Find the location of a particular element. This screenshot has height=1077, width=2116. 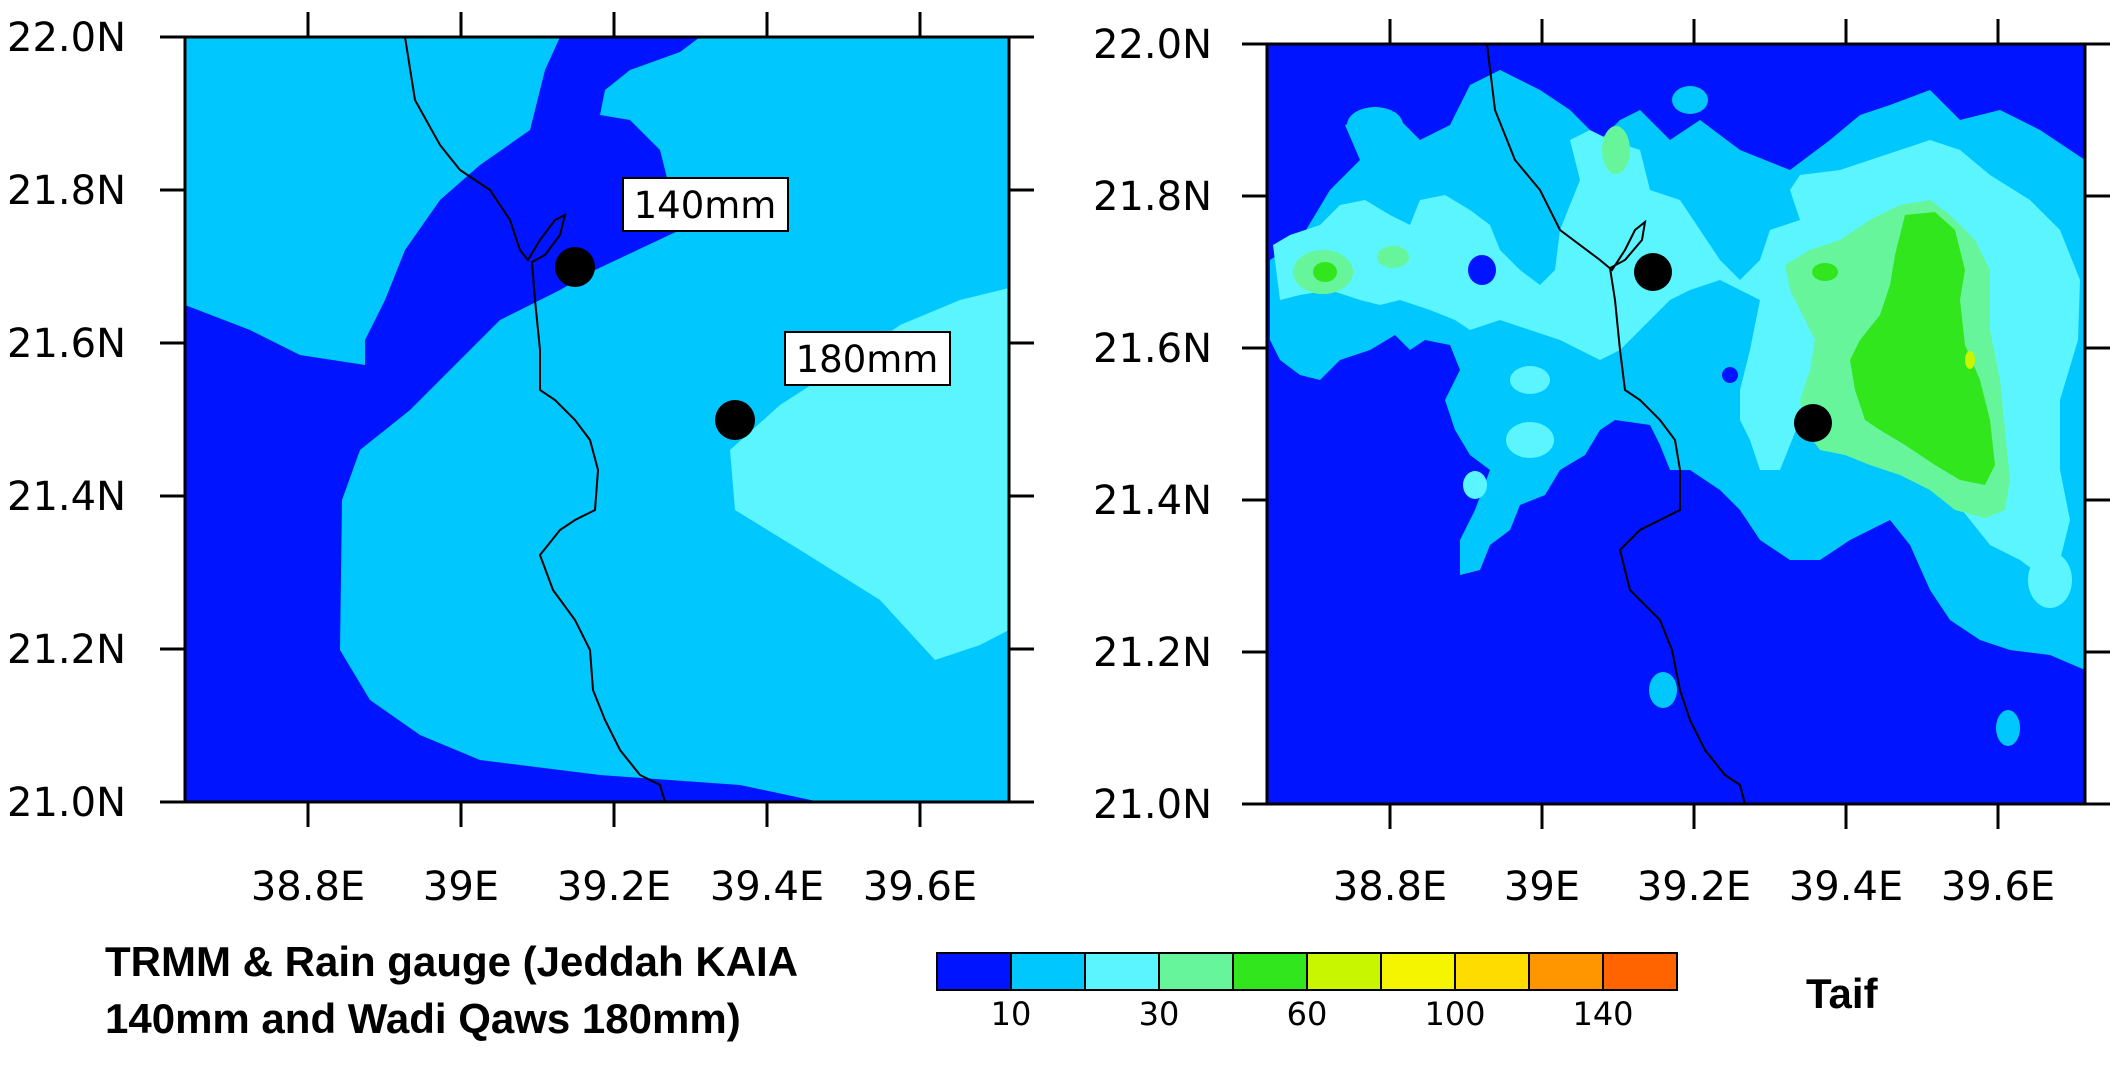

right-region-40-50mm is located at coordinates (1922, 348).